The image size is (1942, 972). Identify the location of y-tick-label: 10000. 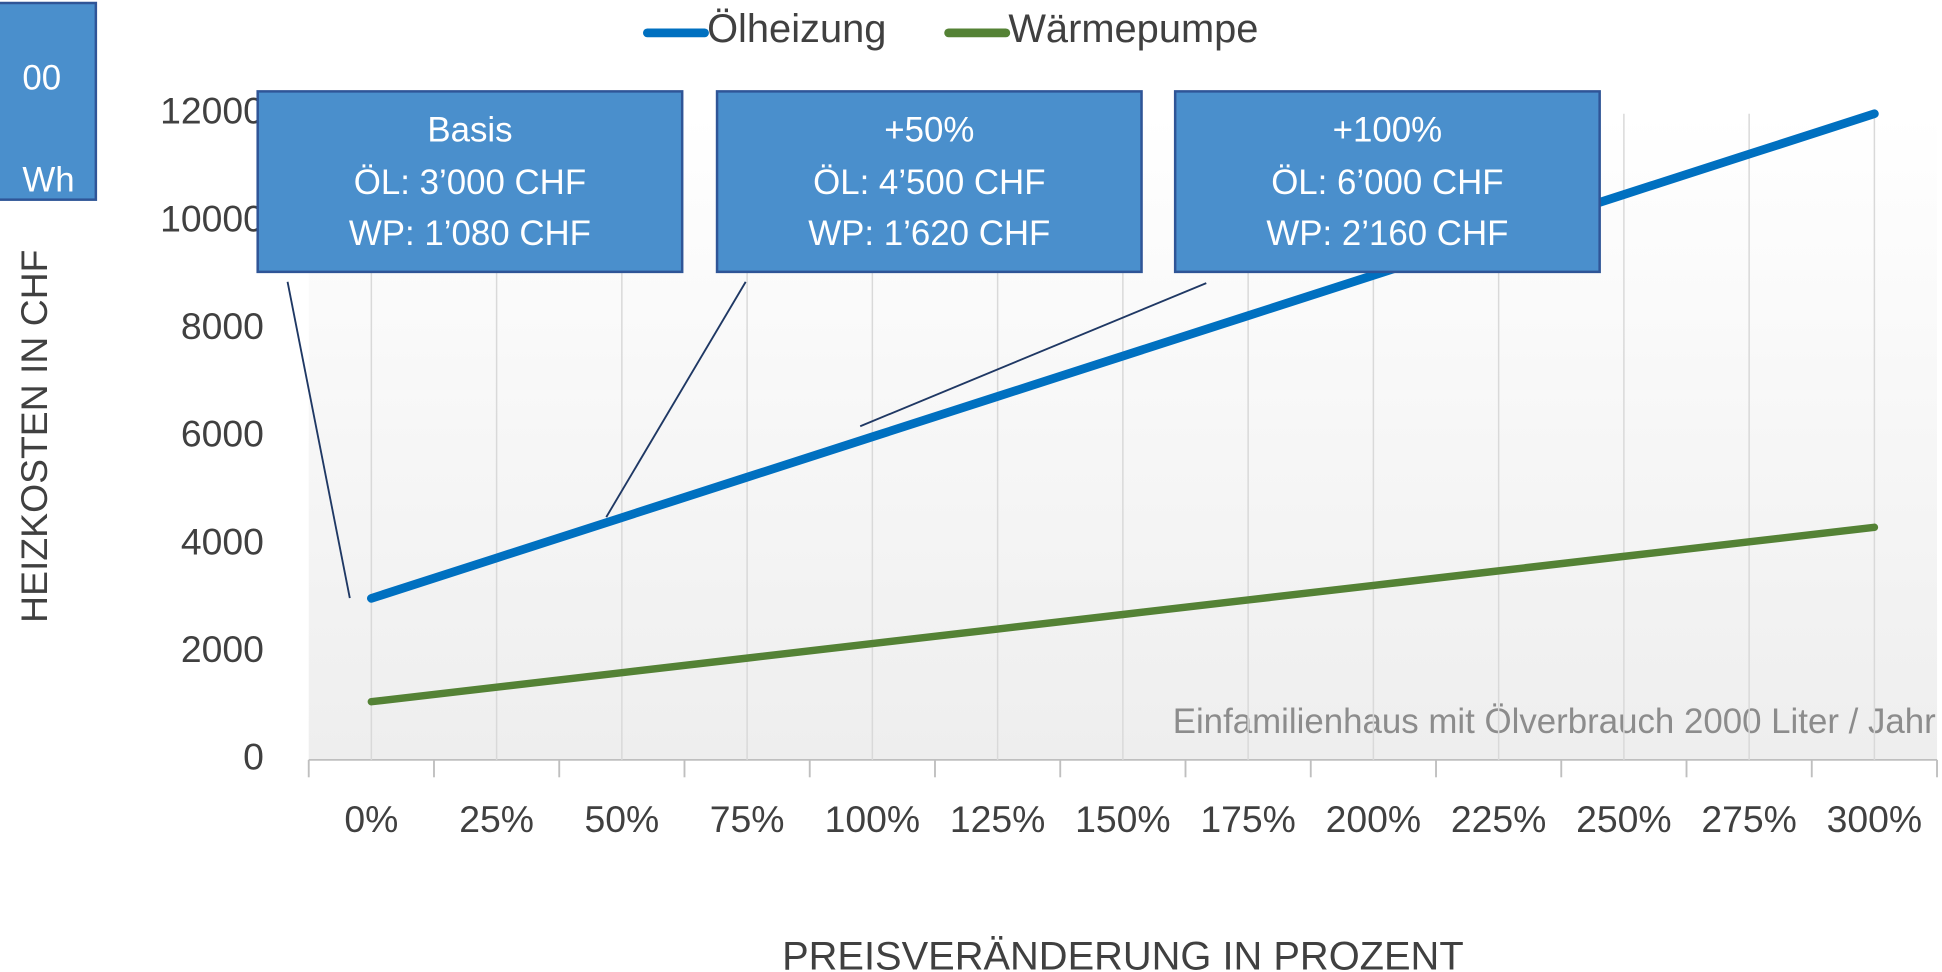
(212, 218).